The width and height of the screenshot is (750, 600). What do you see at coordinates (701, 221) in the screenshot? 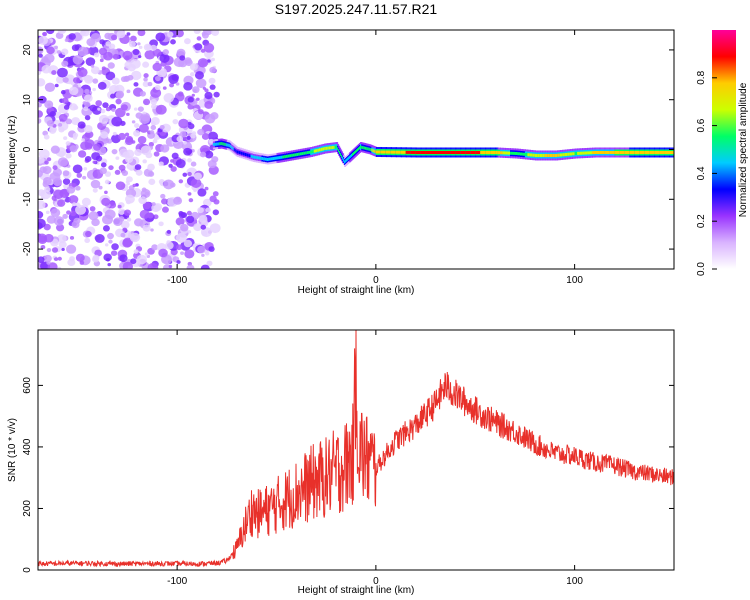
I see `colorbar-tick-label: 0.2` at bounding box center [701, 221].